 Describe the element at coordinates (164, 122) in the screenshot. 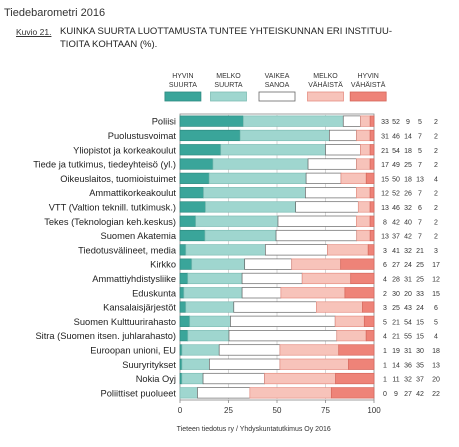

I see `category-label: Poliisi` at that location.